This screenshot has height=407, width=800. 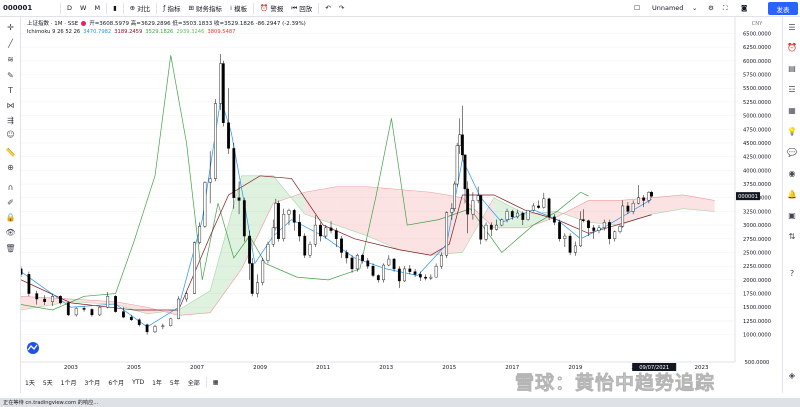 What do you see at coordinates (694, 8) in the screenshot?
I see `layout-dropdown: ⌄` at bounding box center [694, 8].